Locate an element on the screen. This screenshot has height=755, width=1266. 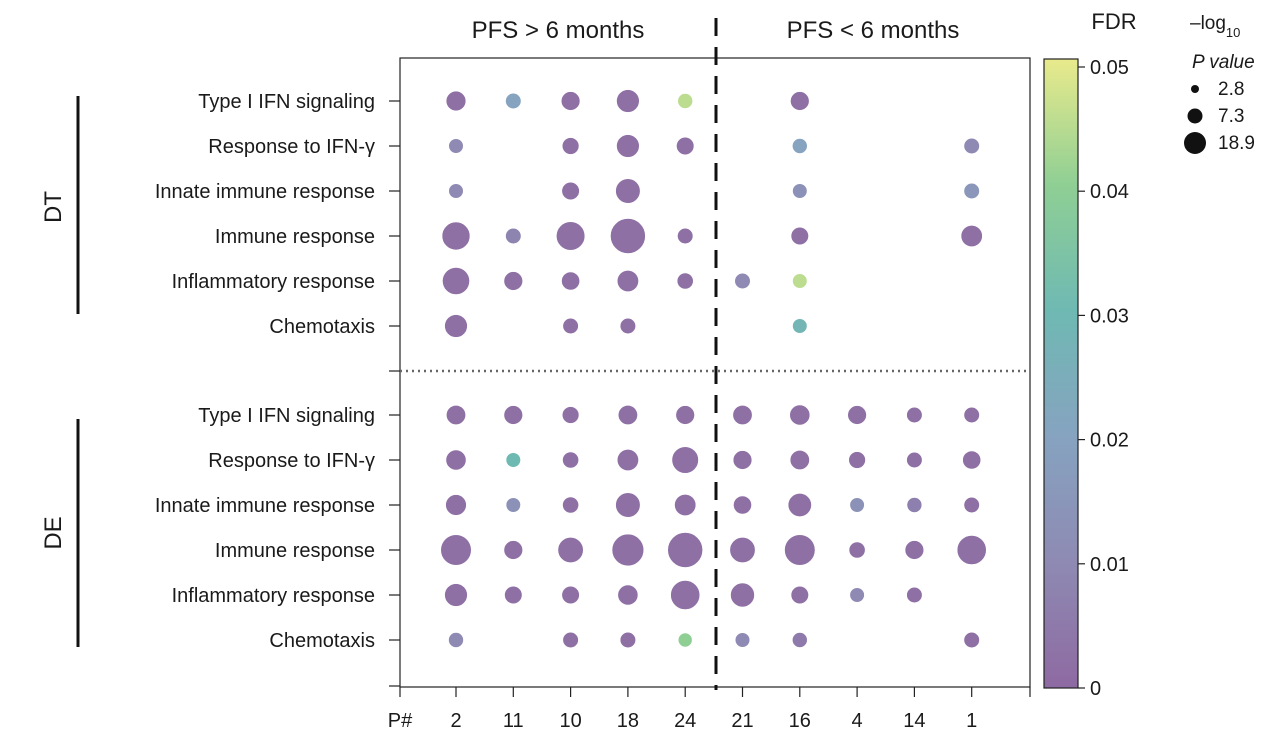
x-tick-label: 24 is located at coordinates (685, 721).